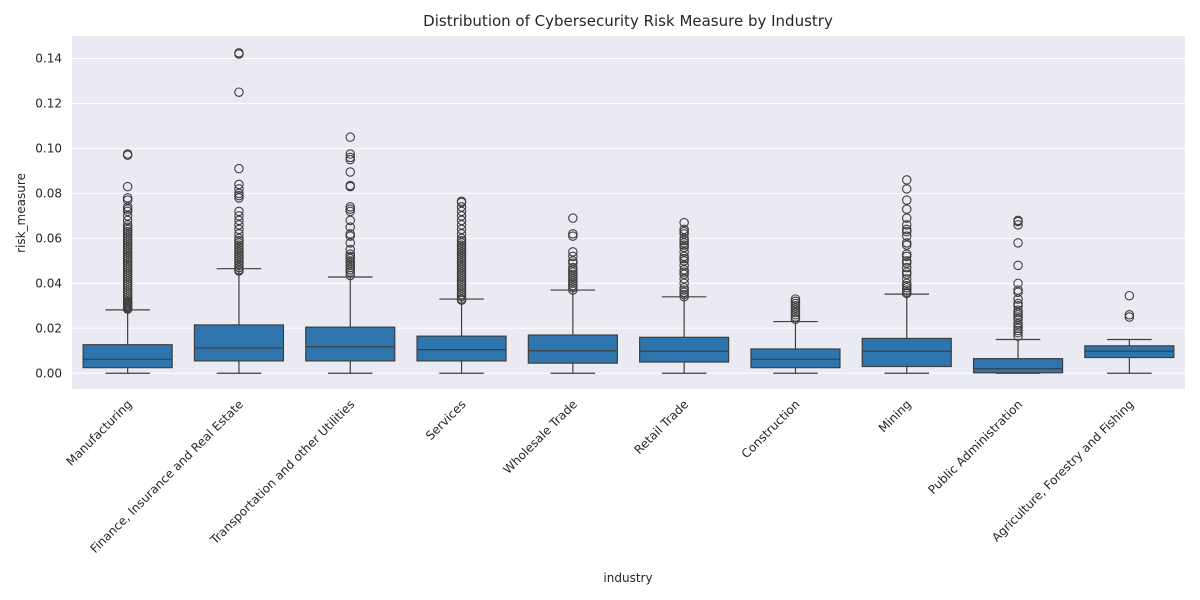 This screenshot has width=1200, height=600. I want to click on x-tick-label: Mining, so click(895, 416).